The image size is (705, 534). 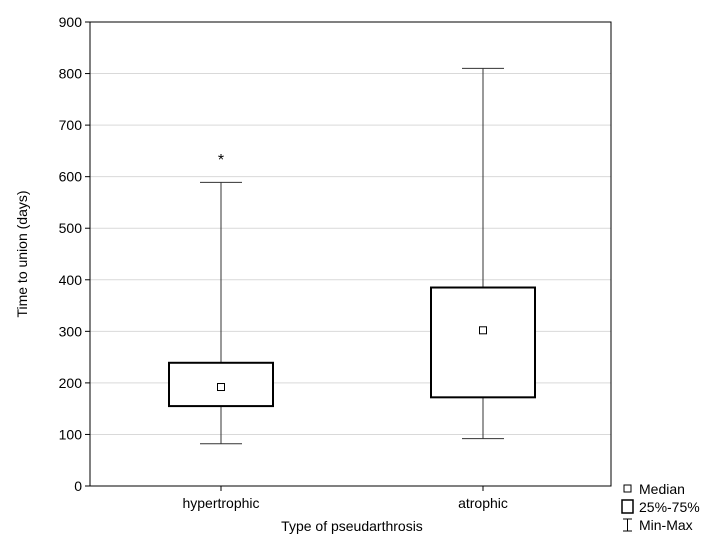 I want to click on legend-item-25-75-: 25%-75%, so click(x=660, y=507).